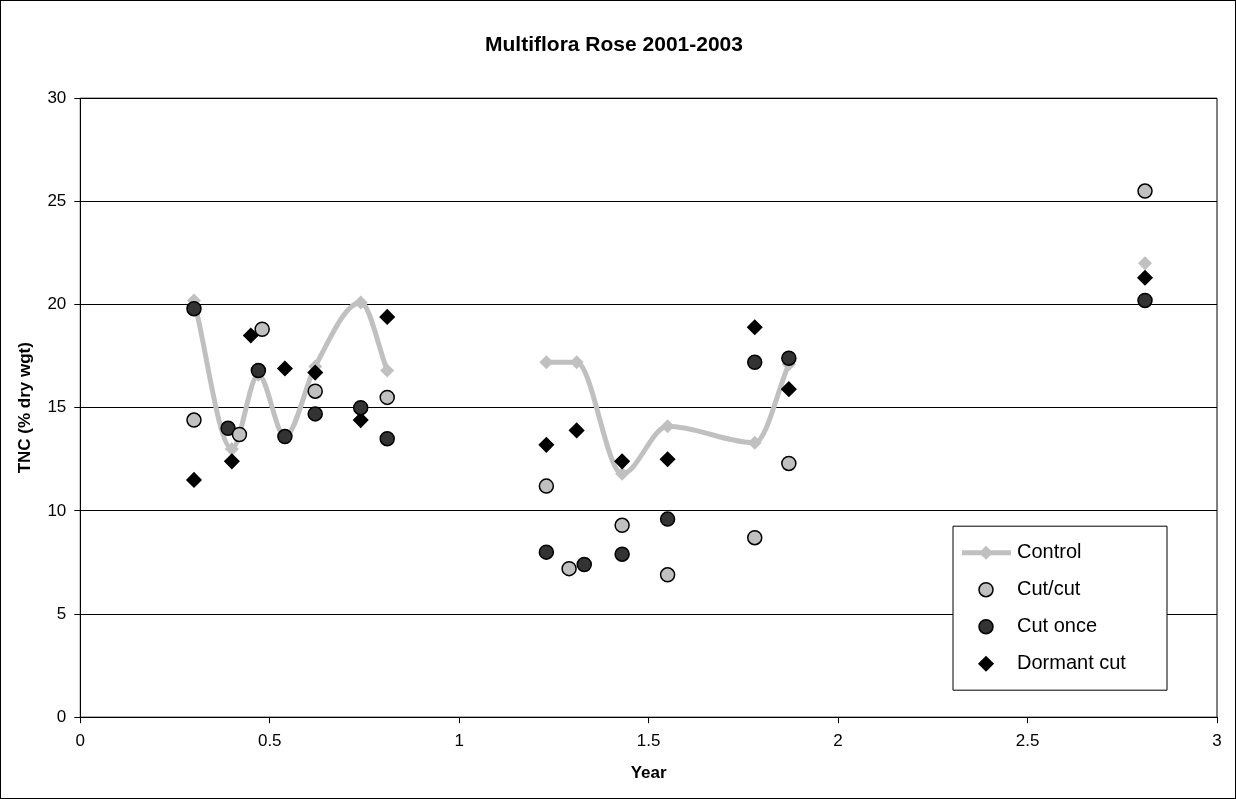 The width and height of the screenshot is (1236, 799). Describe the element at coordinates (459, 741) in the screenshot. I see `x-tick-label: 1` at that location.